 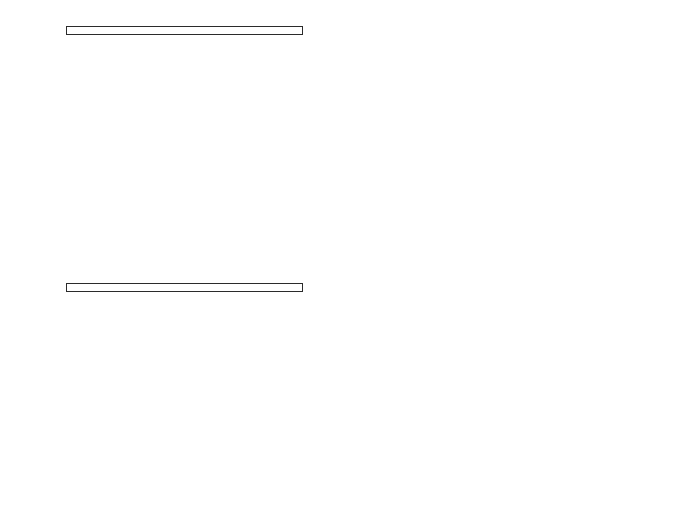 What do you see at coordinates (184, 287) in the screenshot?
I see `subplot-b-legend` at bounding box center [184, 287].